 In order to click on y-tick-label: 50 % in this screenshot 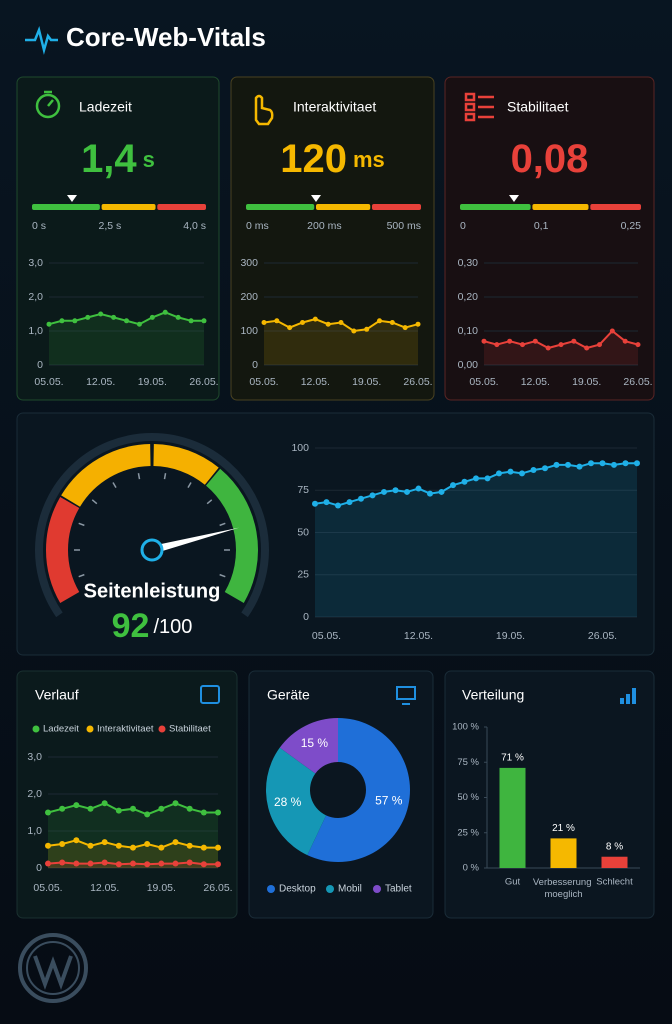, I will do `click(468, 797)`.